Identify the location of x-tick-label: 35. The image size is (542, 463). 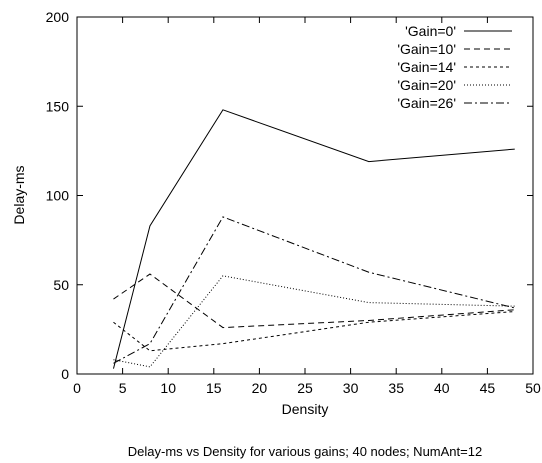
(396, 388).